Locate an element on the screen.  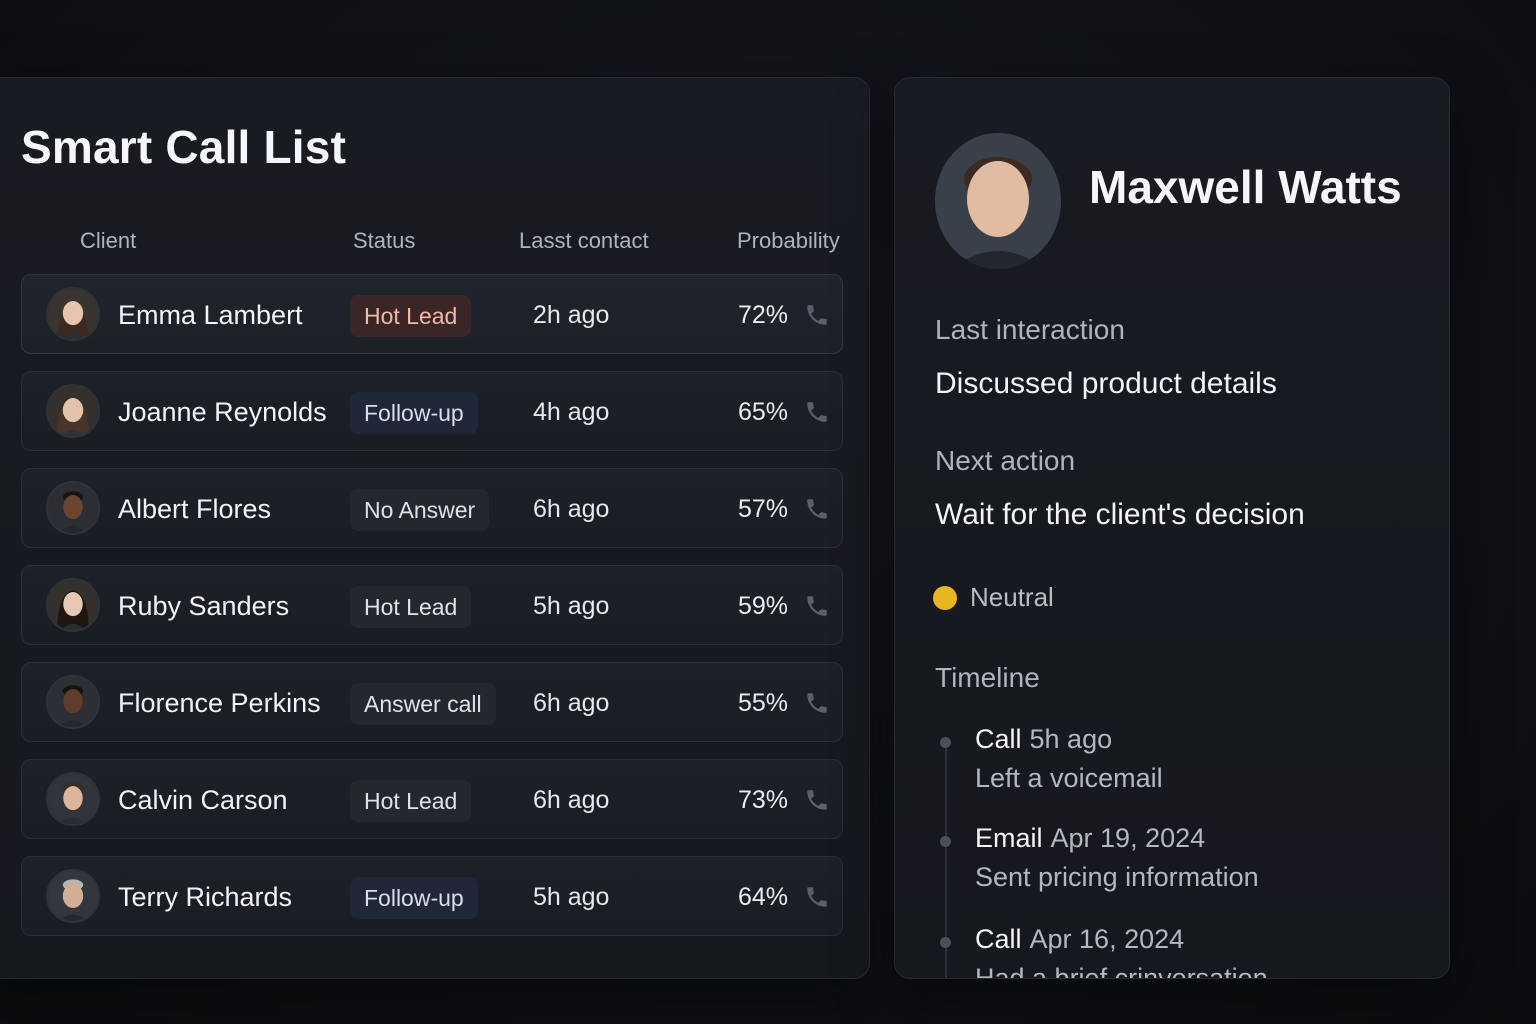
timeline-entry-header: Call 5h ago is located at coordinates (1043, 739).